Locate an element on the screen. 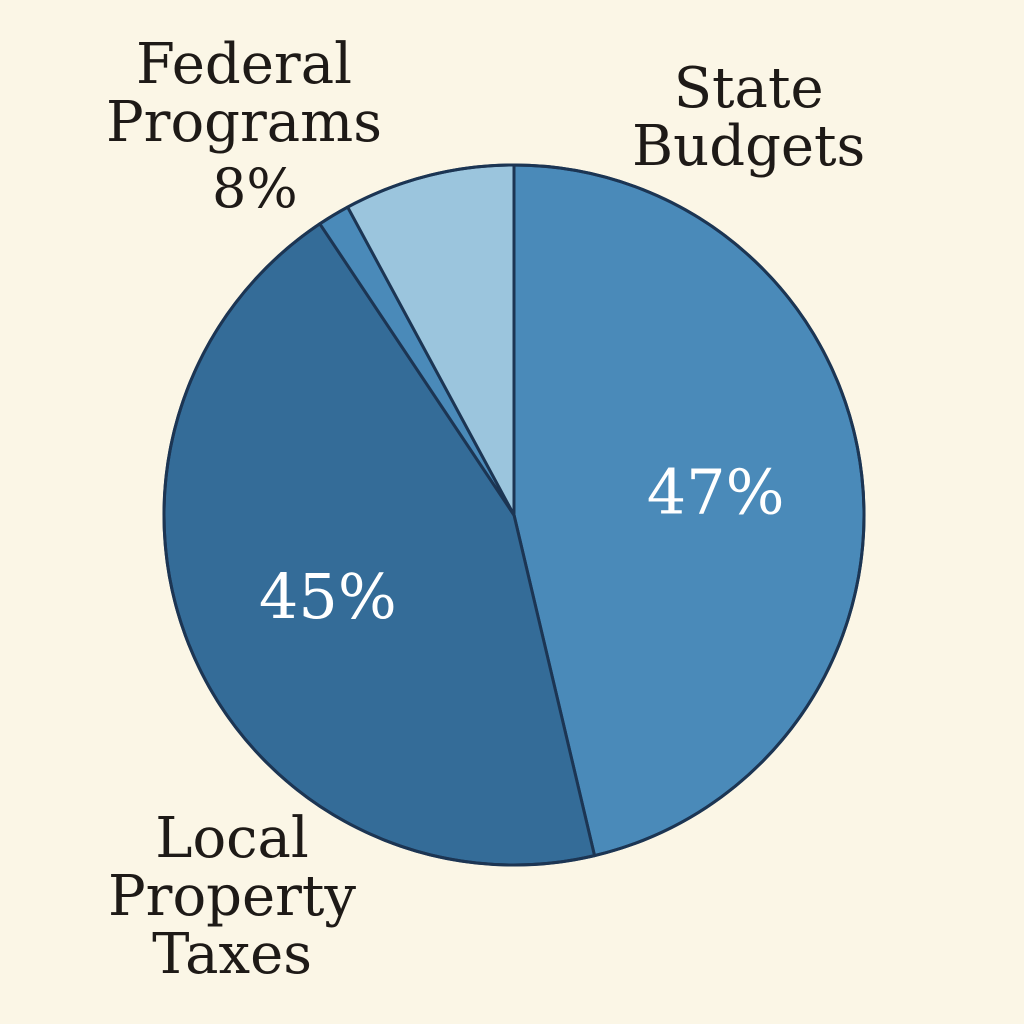 This screenshot has height=1024, width=1024. label-local-line-2: Property is located at coordinates (232, 896).